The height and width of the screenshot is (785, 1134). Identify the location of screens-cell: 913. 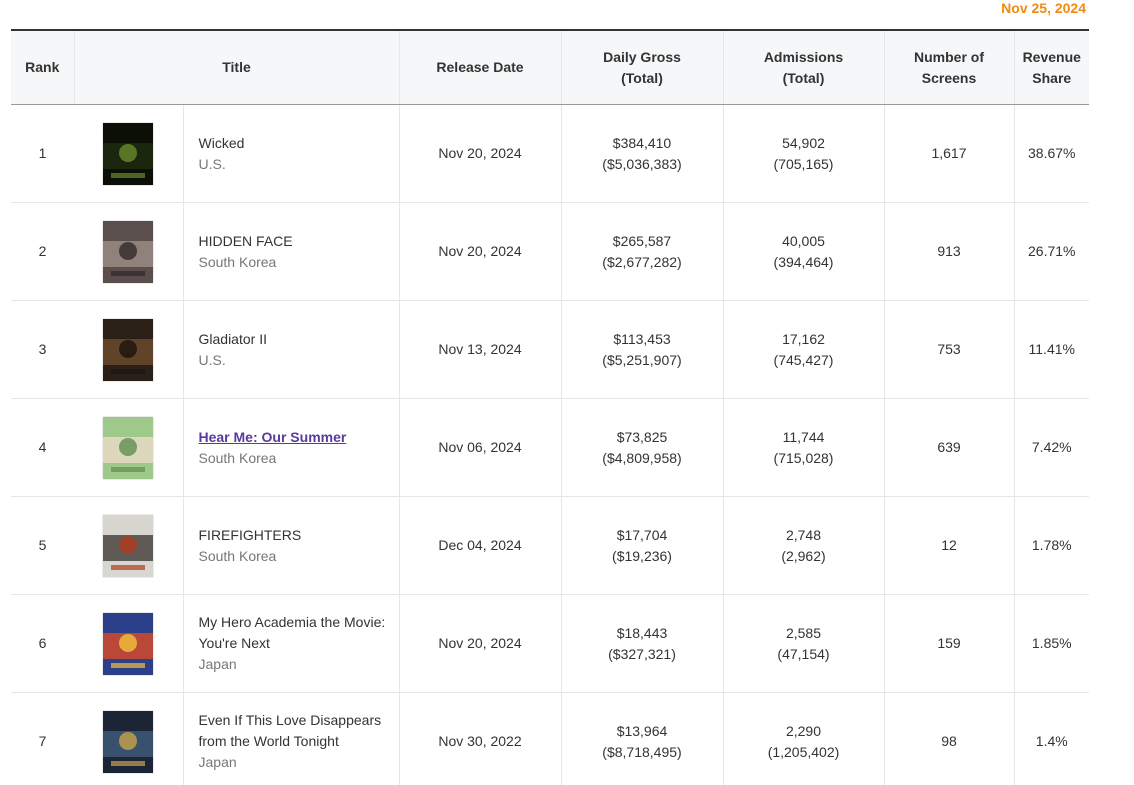
(948, 251).